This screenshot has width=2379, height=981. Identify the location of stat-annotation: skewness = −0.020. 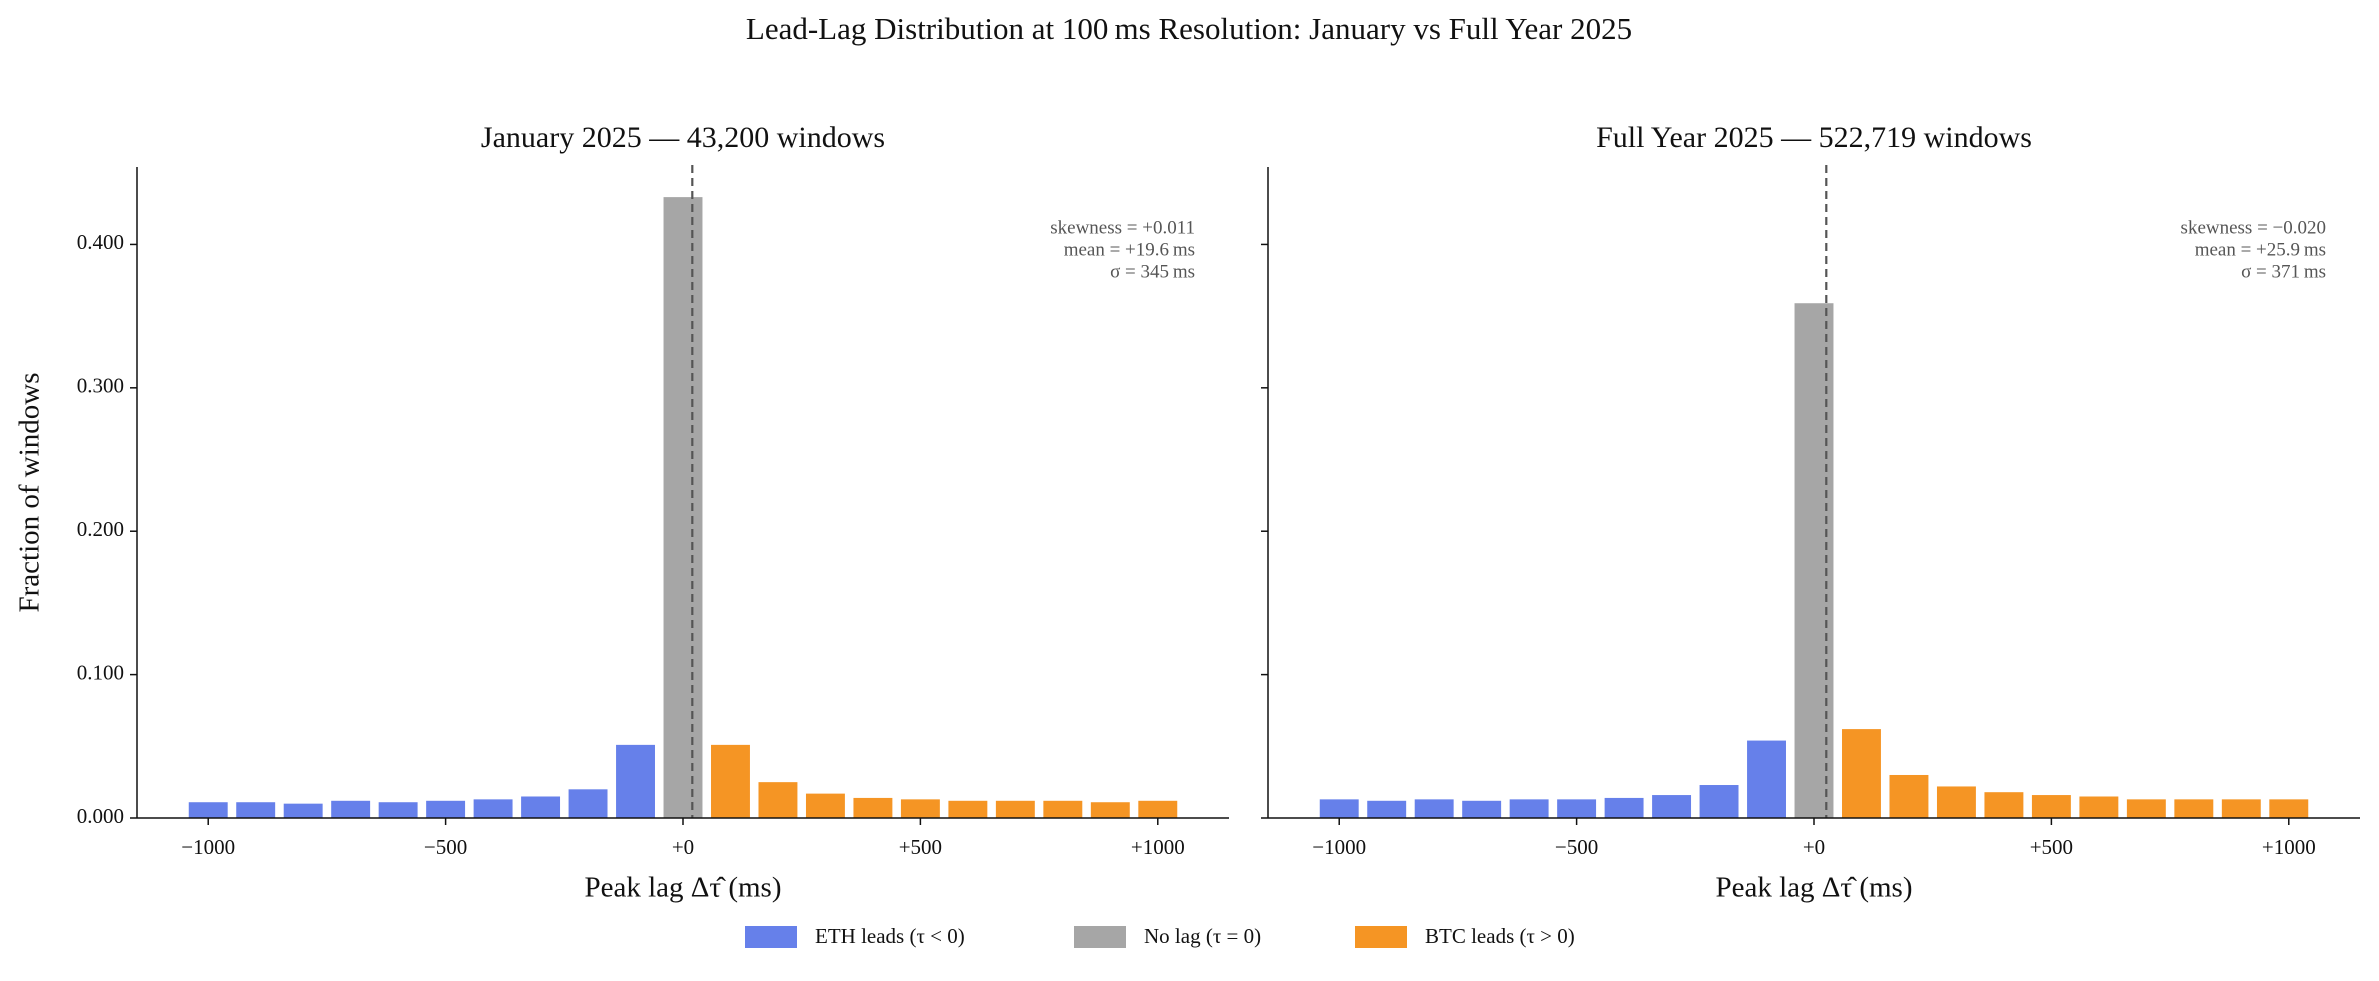
(2253, 227).